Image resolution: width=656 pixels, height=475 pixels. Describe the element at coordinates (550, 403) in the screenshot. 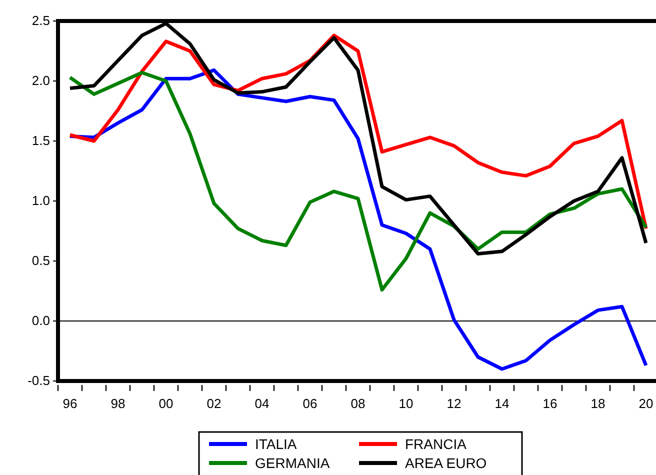

I see `x-tick-label: 16` at that location.